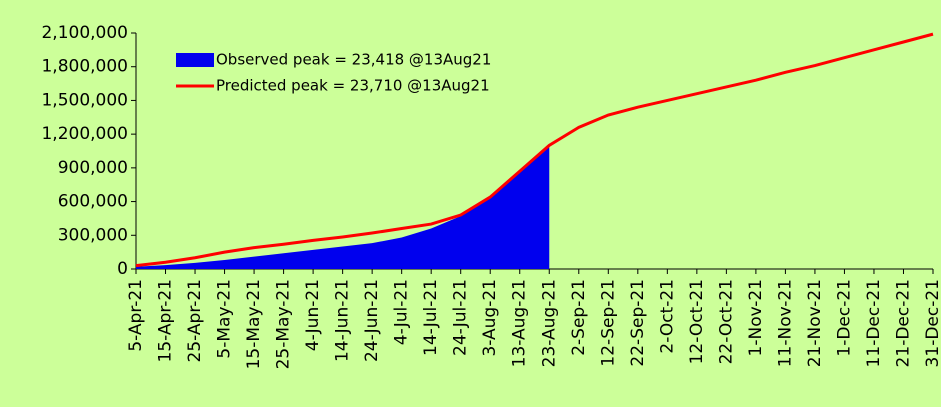 This screenshot has width=941, height=407. What do you see at coordinates (93, 168) in the screenshot?
I see `y-tick-label: 900,000` at bounding box center [93, 168].